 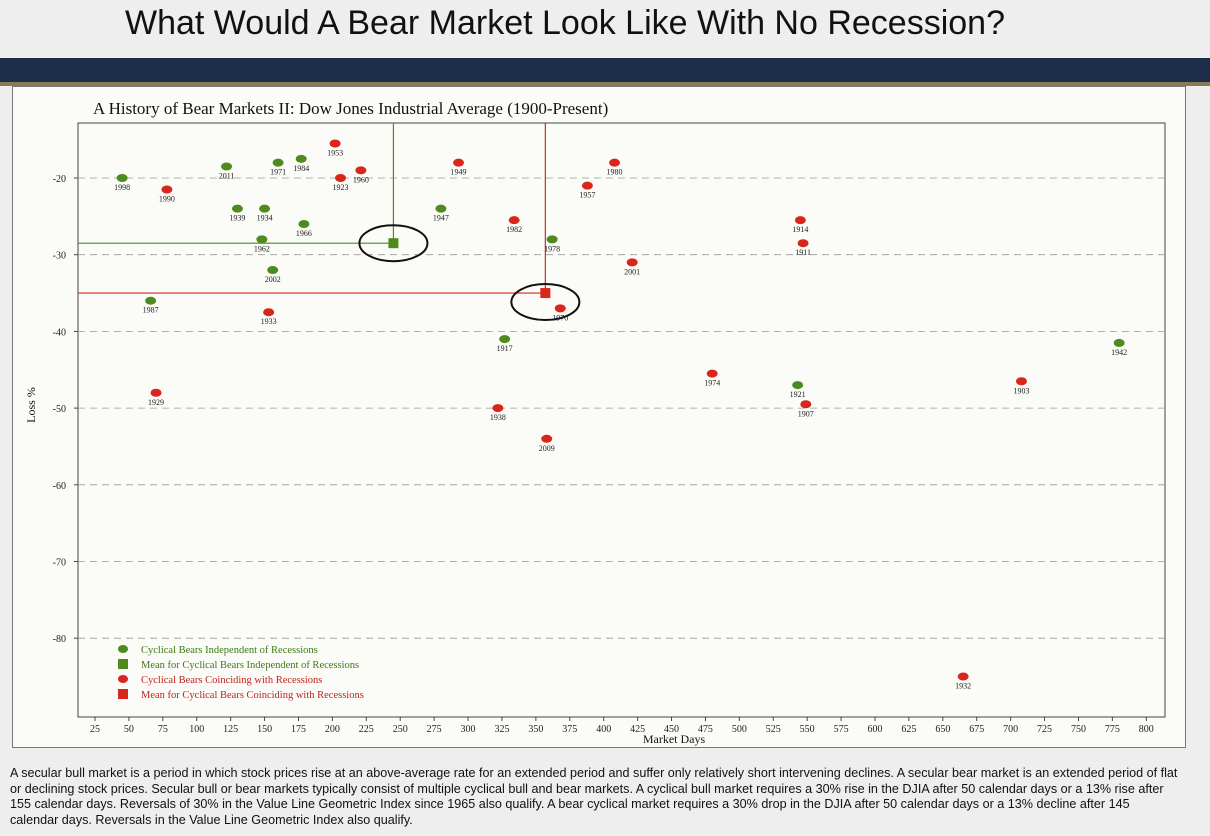 What do you see at coordinates (335, 152) in the screenshot?
I see `point-label-1953: 1953` at bounding box center [335, 152].